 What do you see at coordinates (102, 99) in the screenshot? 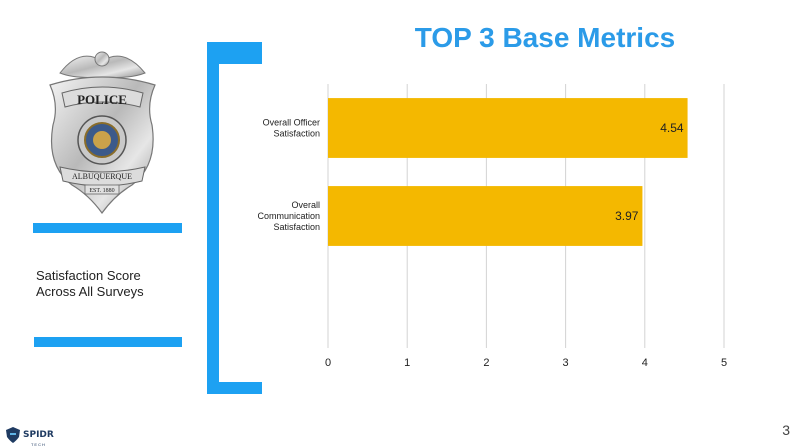
I see `badge-top-text: POLICE` at bounding box center [102, 99].